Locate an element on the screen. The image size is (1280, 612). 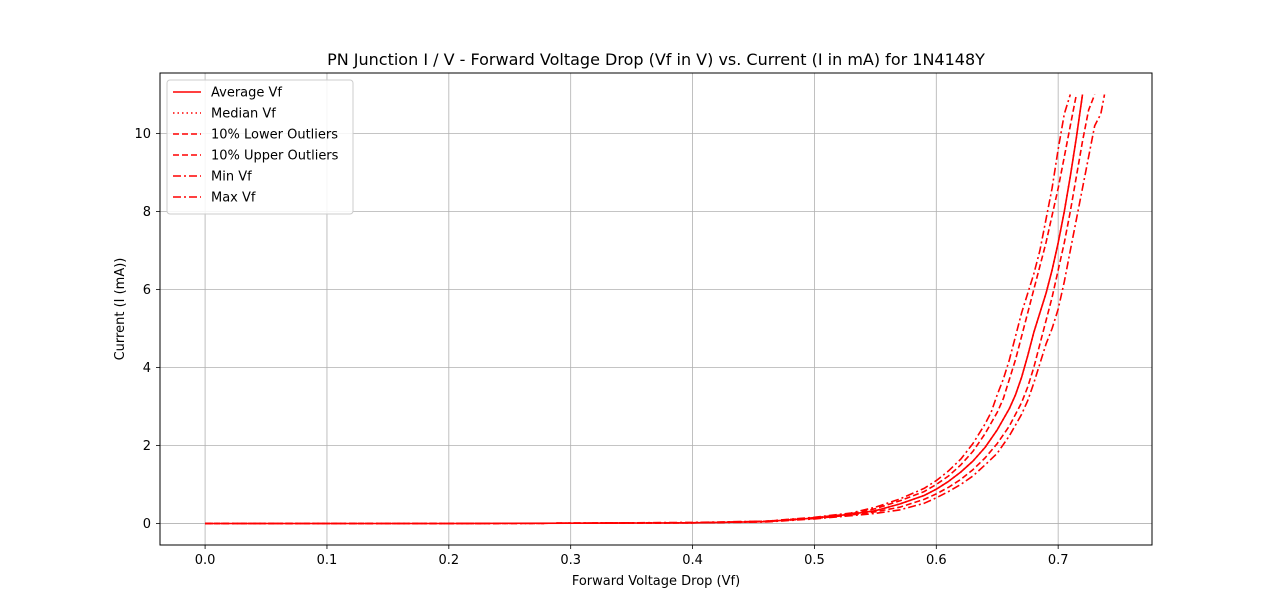
x-tick-label: 0.0 is located at coordinates (205, 560).